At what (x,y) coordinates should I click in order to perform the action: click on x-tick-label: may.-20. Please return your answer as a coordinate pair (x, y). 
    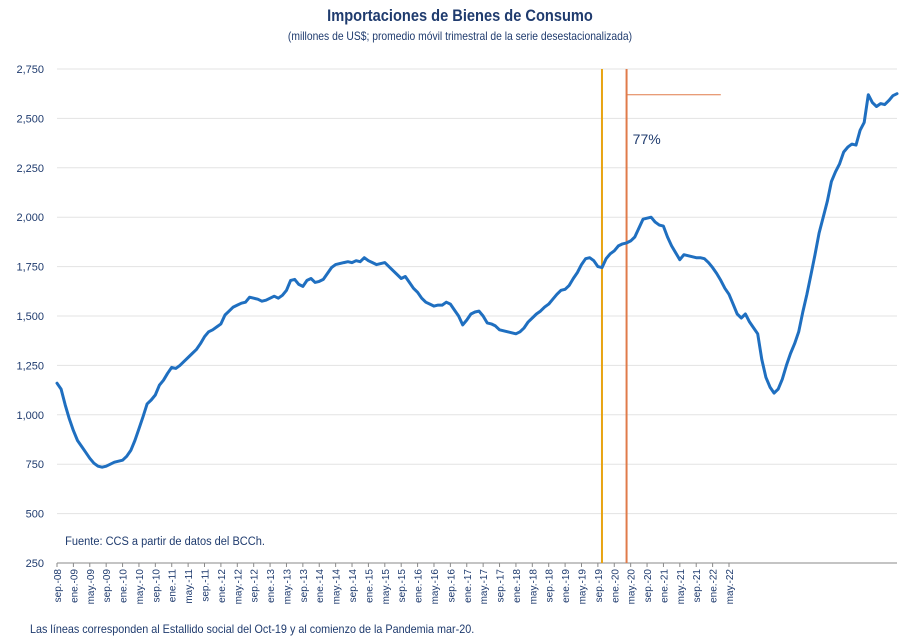
    Looking at the image, I should click on (632, 587).